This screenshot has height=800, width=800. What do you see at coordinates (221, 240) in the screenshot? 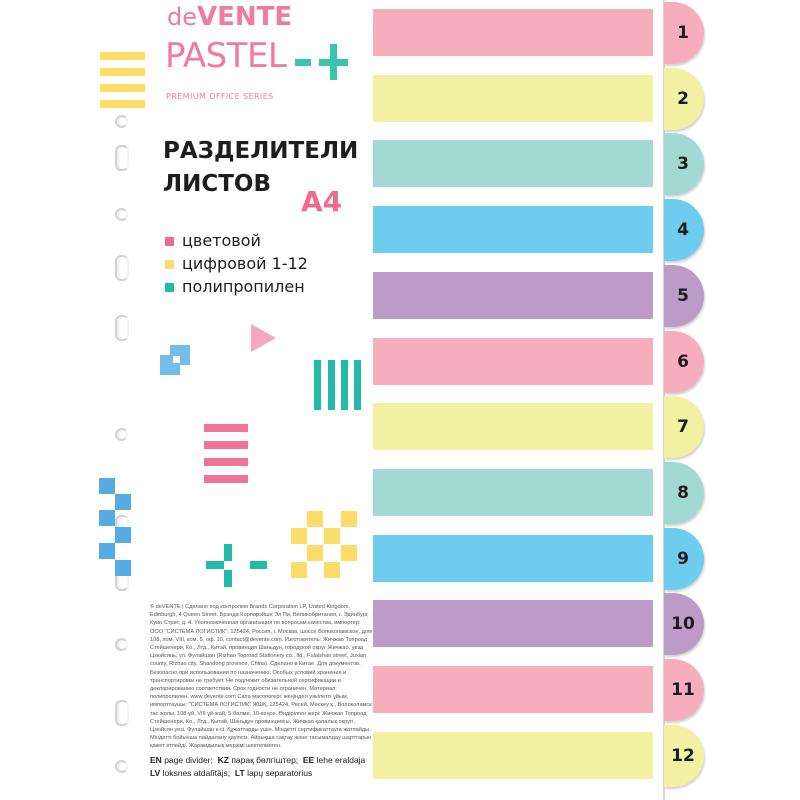
I see `feature-label: цветовой` at bounding box center [221, 240].